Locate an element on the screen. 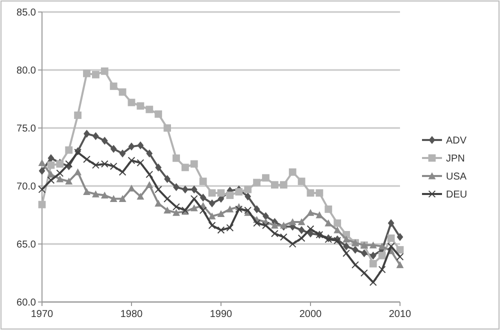 The width and height of the screenshot is (500, 330). x-tick-label: 1990 is located at coordinates (221, 314).